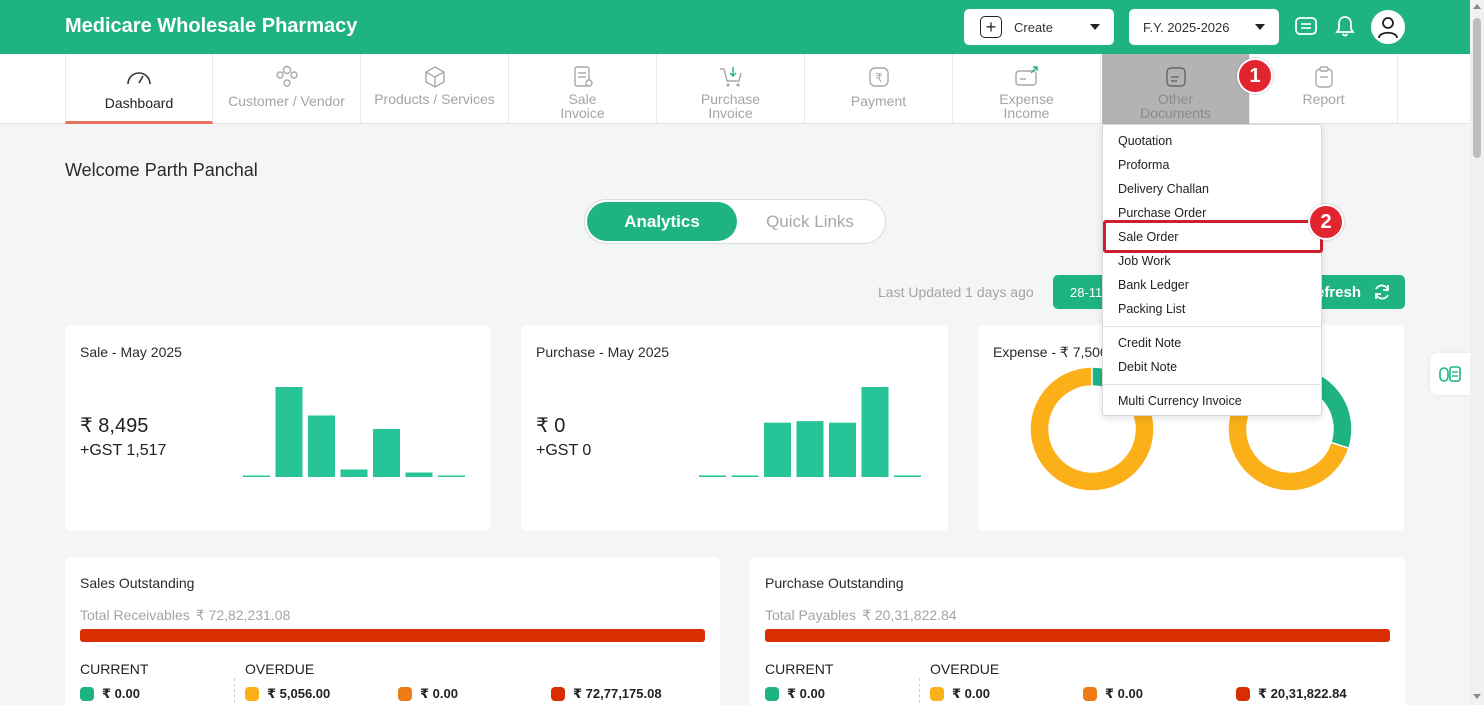 This screenshot has width=1484, height=705. What do you see at coordinates (564, 450) in the screenshot?
I see `purchase-gst: +GST 0` at bounding box center [564, 450].